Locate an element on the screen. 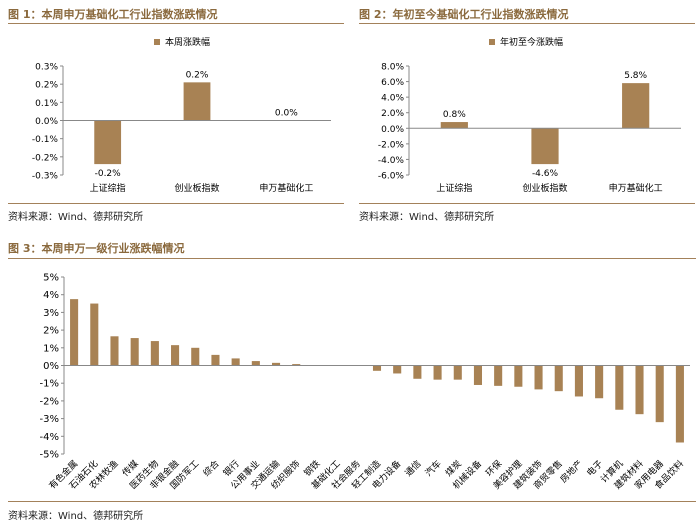  y-tick-label: 8.0% is located at coordinates (392, 68).